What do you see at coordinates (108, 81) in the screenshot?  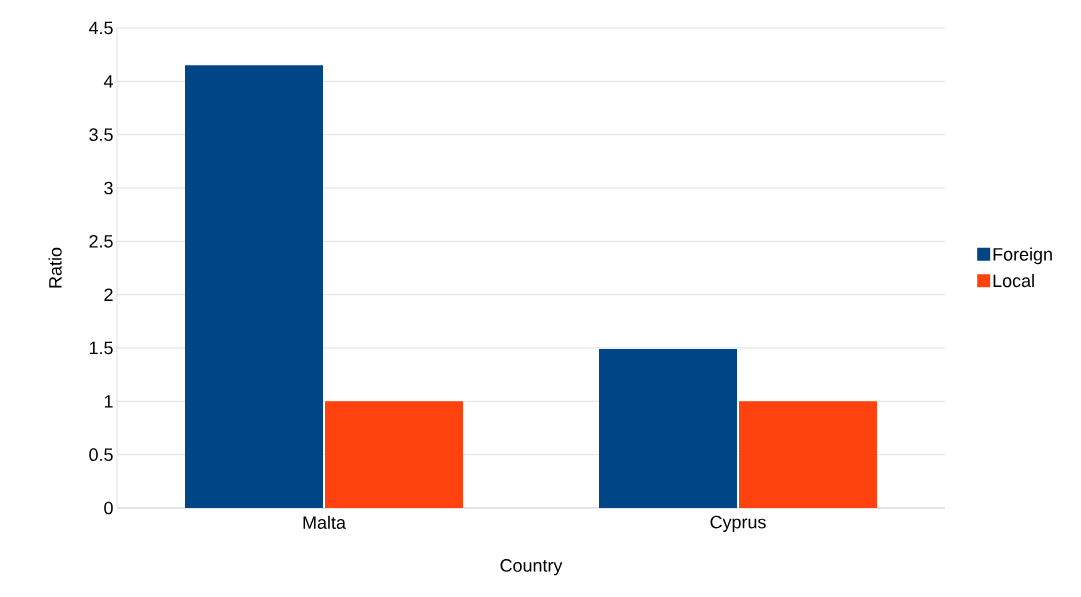 I see `y-tick-label: 4` at bounding box center [108, 81].